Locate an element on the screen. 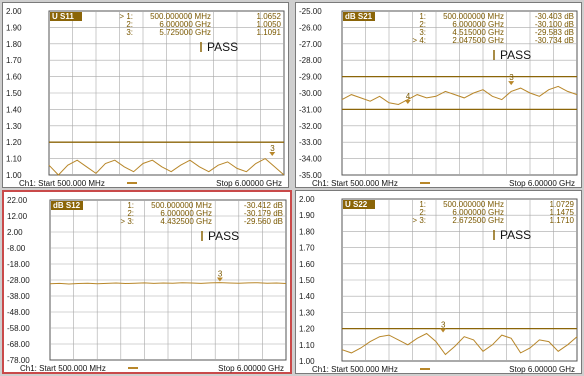  y-tick-label: 1.80 is located at coordinates (14, 44).